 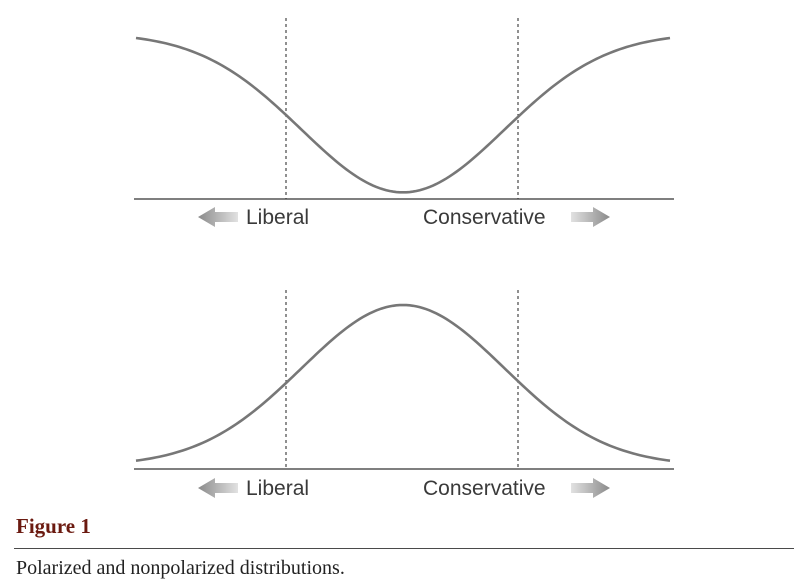 I want to click on nonpolarized-liberal-label: Liberal, so click(x=277, y=488).